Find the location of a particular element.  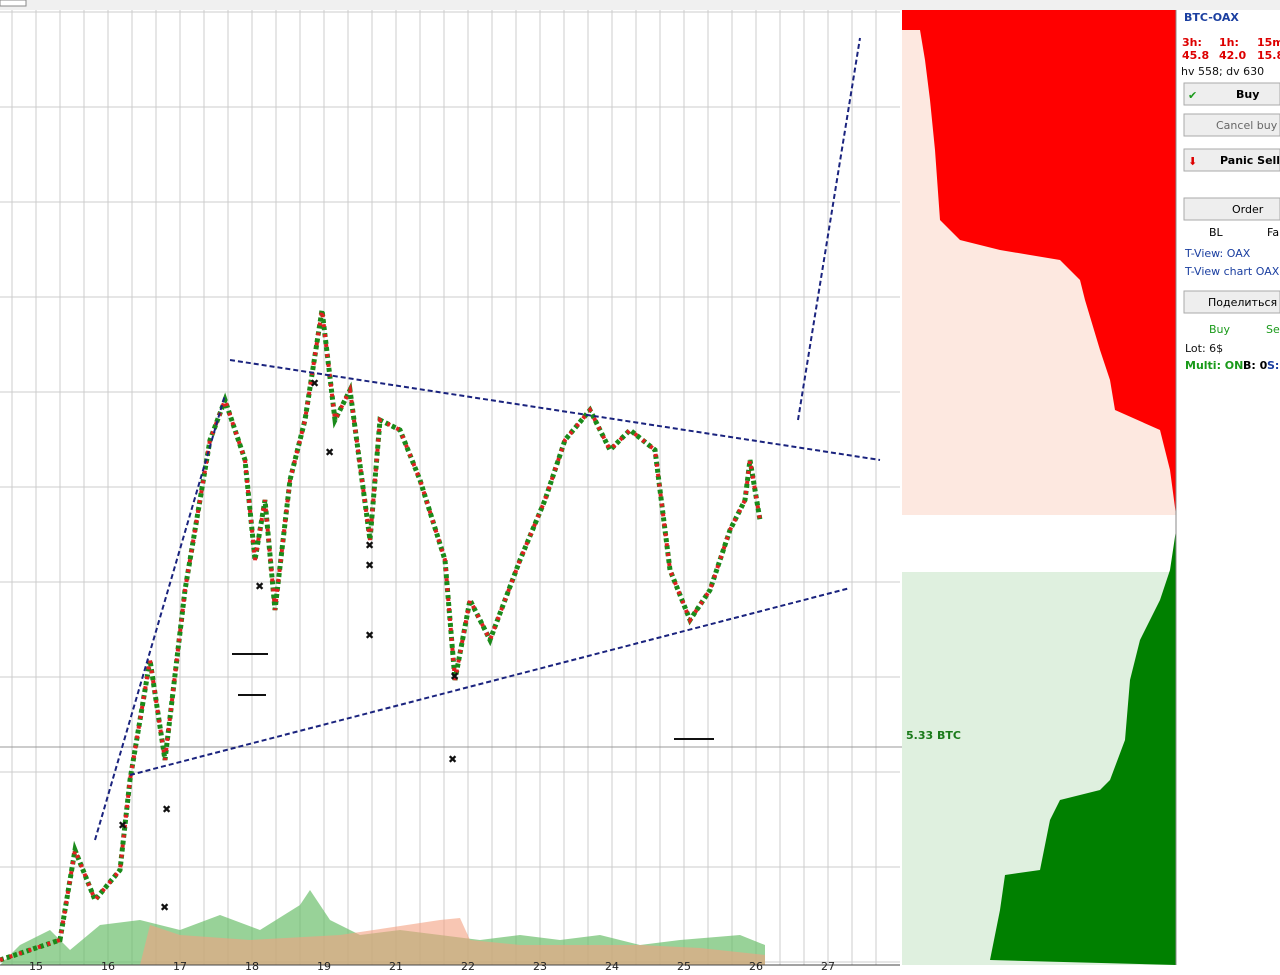

date-label: 24 is located at coordinates (612, 965).